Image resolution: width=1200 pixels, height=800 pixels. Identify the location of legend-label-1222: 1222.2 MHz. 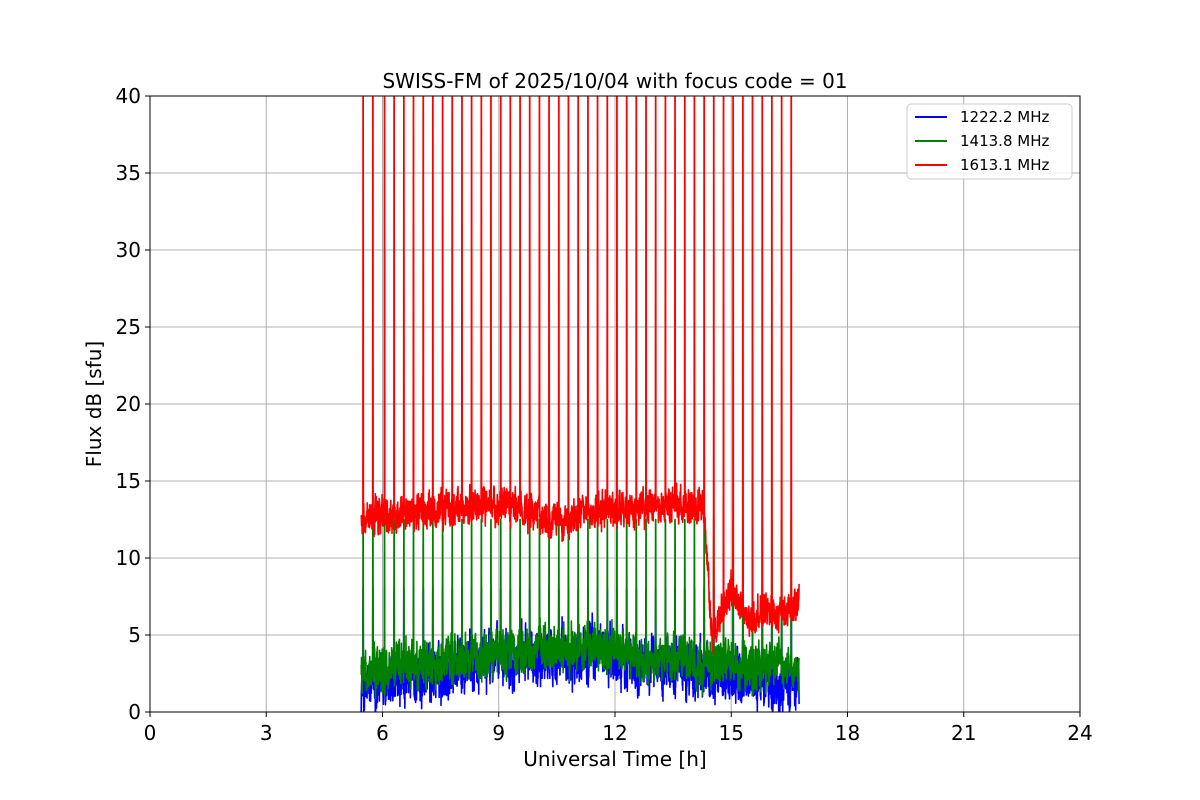
(1004, 117).